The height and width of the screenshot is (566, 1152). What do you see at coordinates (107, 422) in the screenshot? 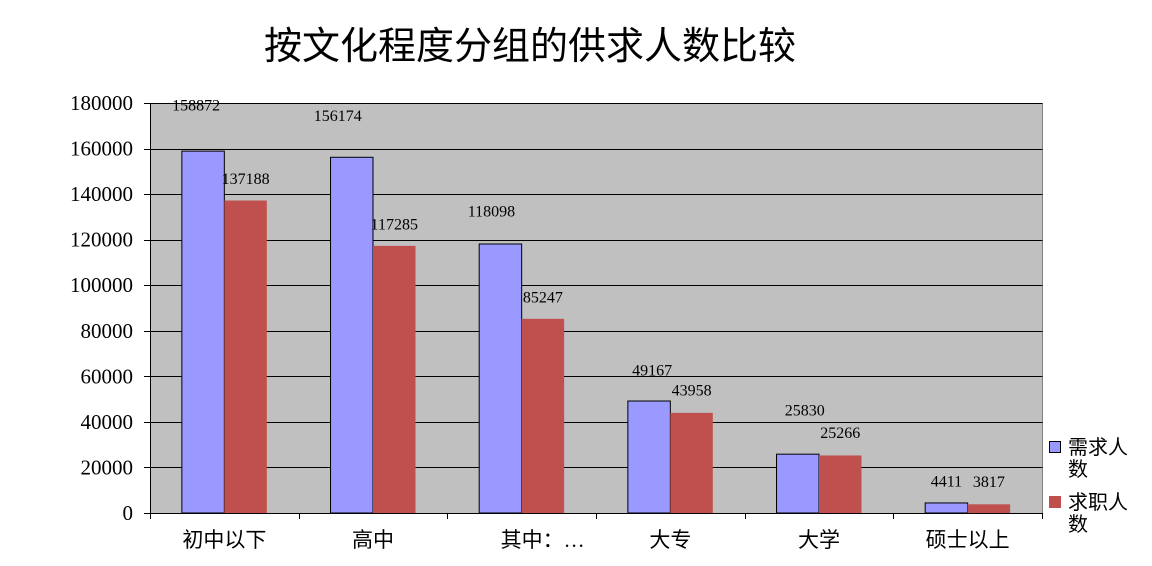
I see `y-tick-label: 40000` at bounding box center [107, 422].